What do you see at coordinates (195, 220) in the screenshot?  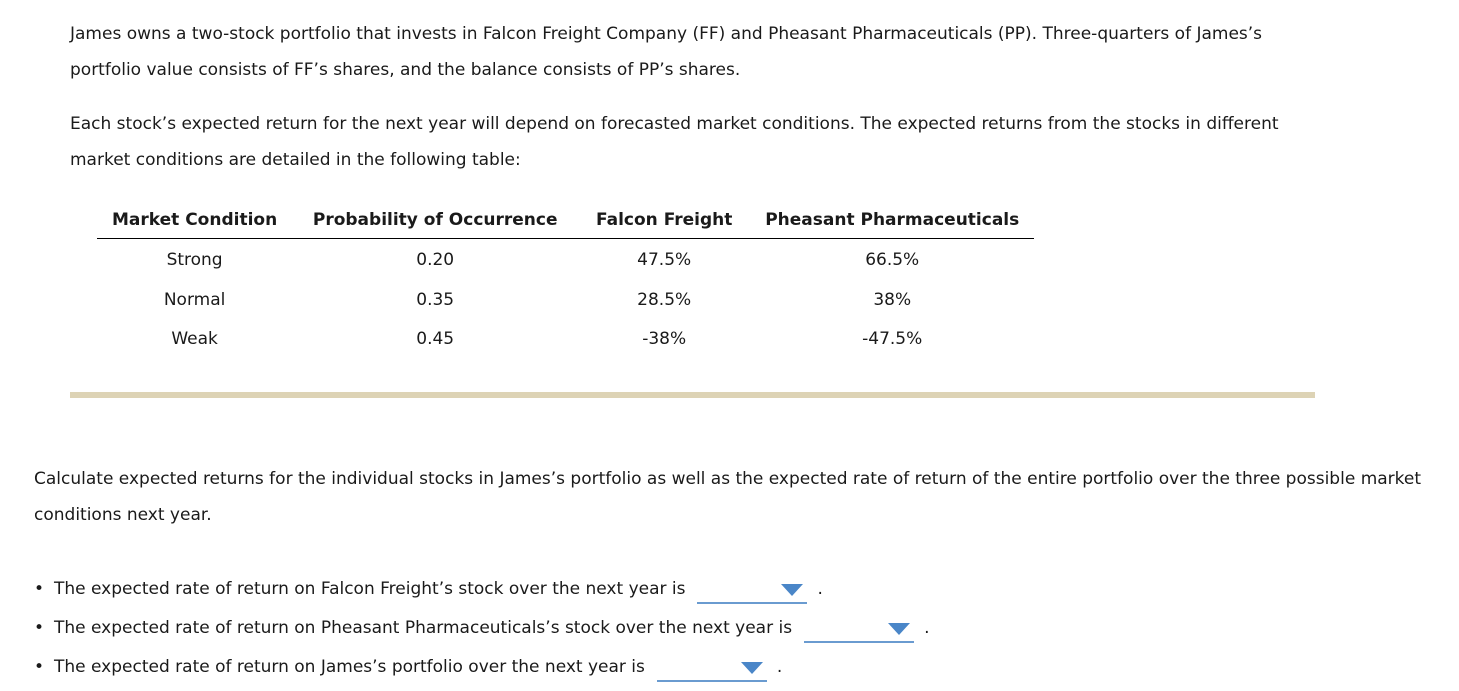 I see `header-market-condition: Market Condition` at bounding box center [195, 220].